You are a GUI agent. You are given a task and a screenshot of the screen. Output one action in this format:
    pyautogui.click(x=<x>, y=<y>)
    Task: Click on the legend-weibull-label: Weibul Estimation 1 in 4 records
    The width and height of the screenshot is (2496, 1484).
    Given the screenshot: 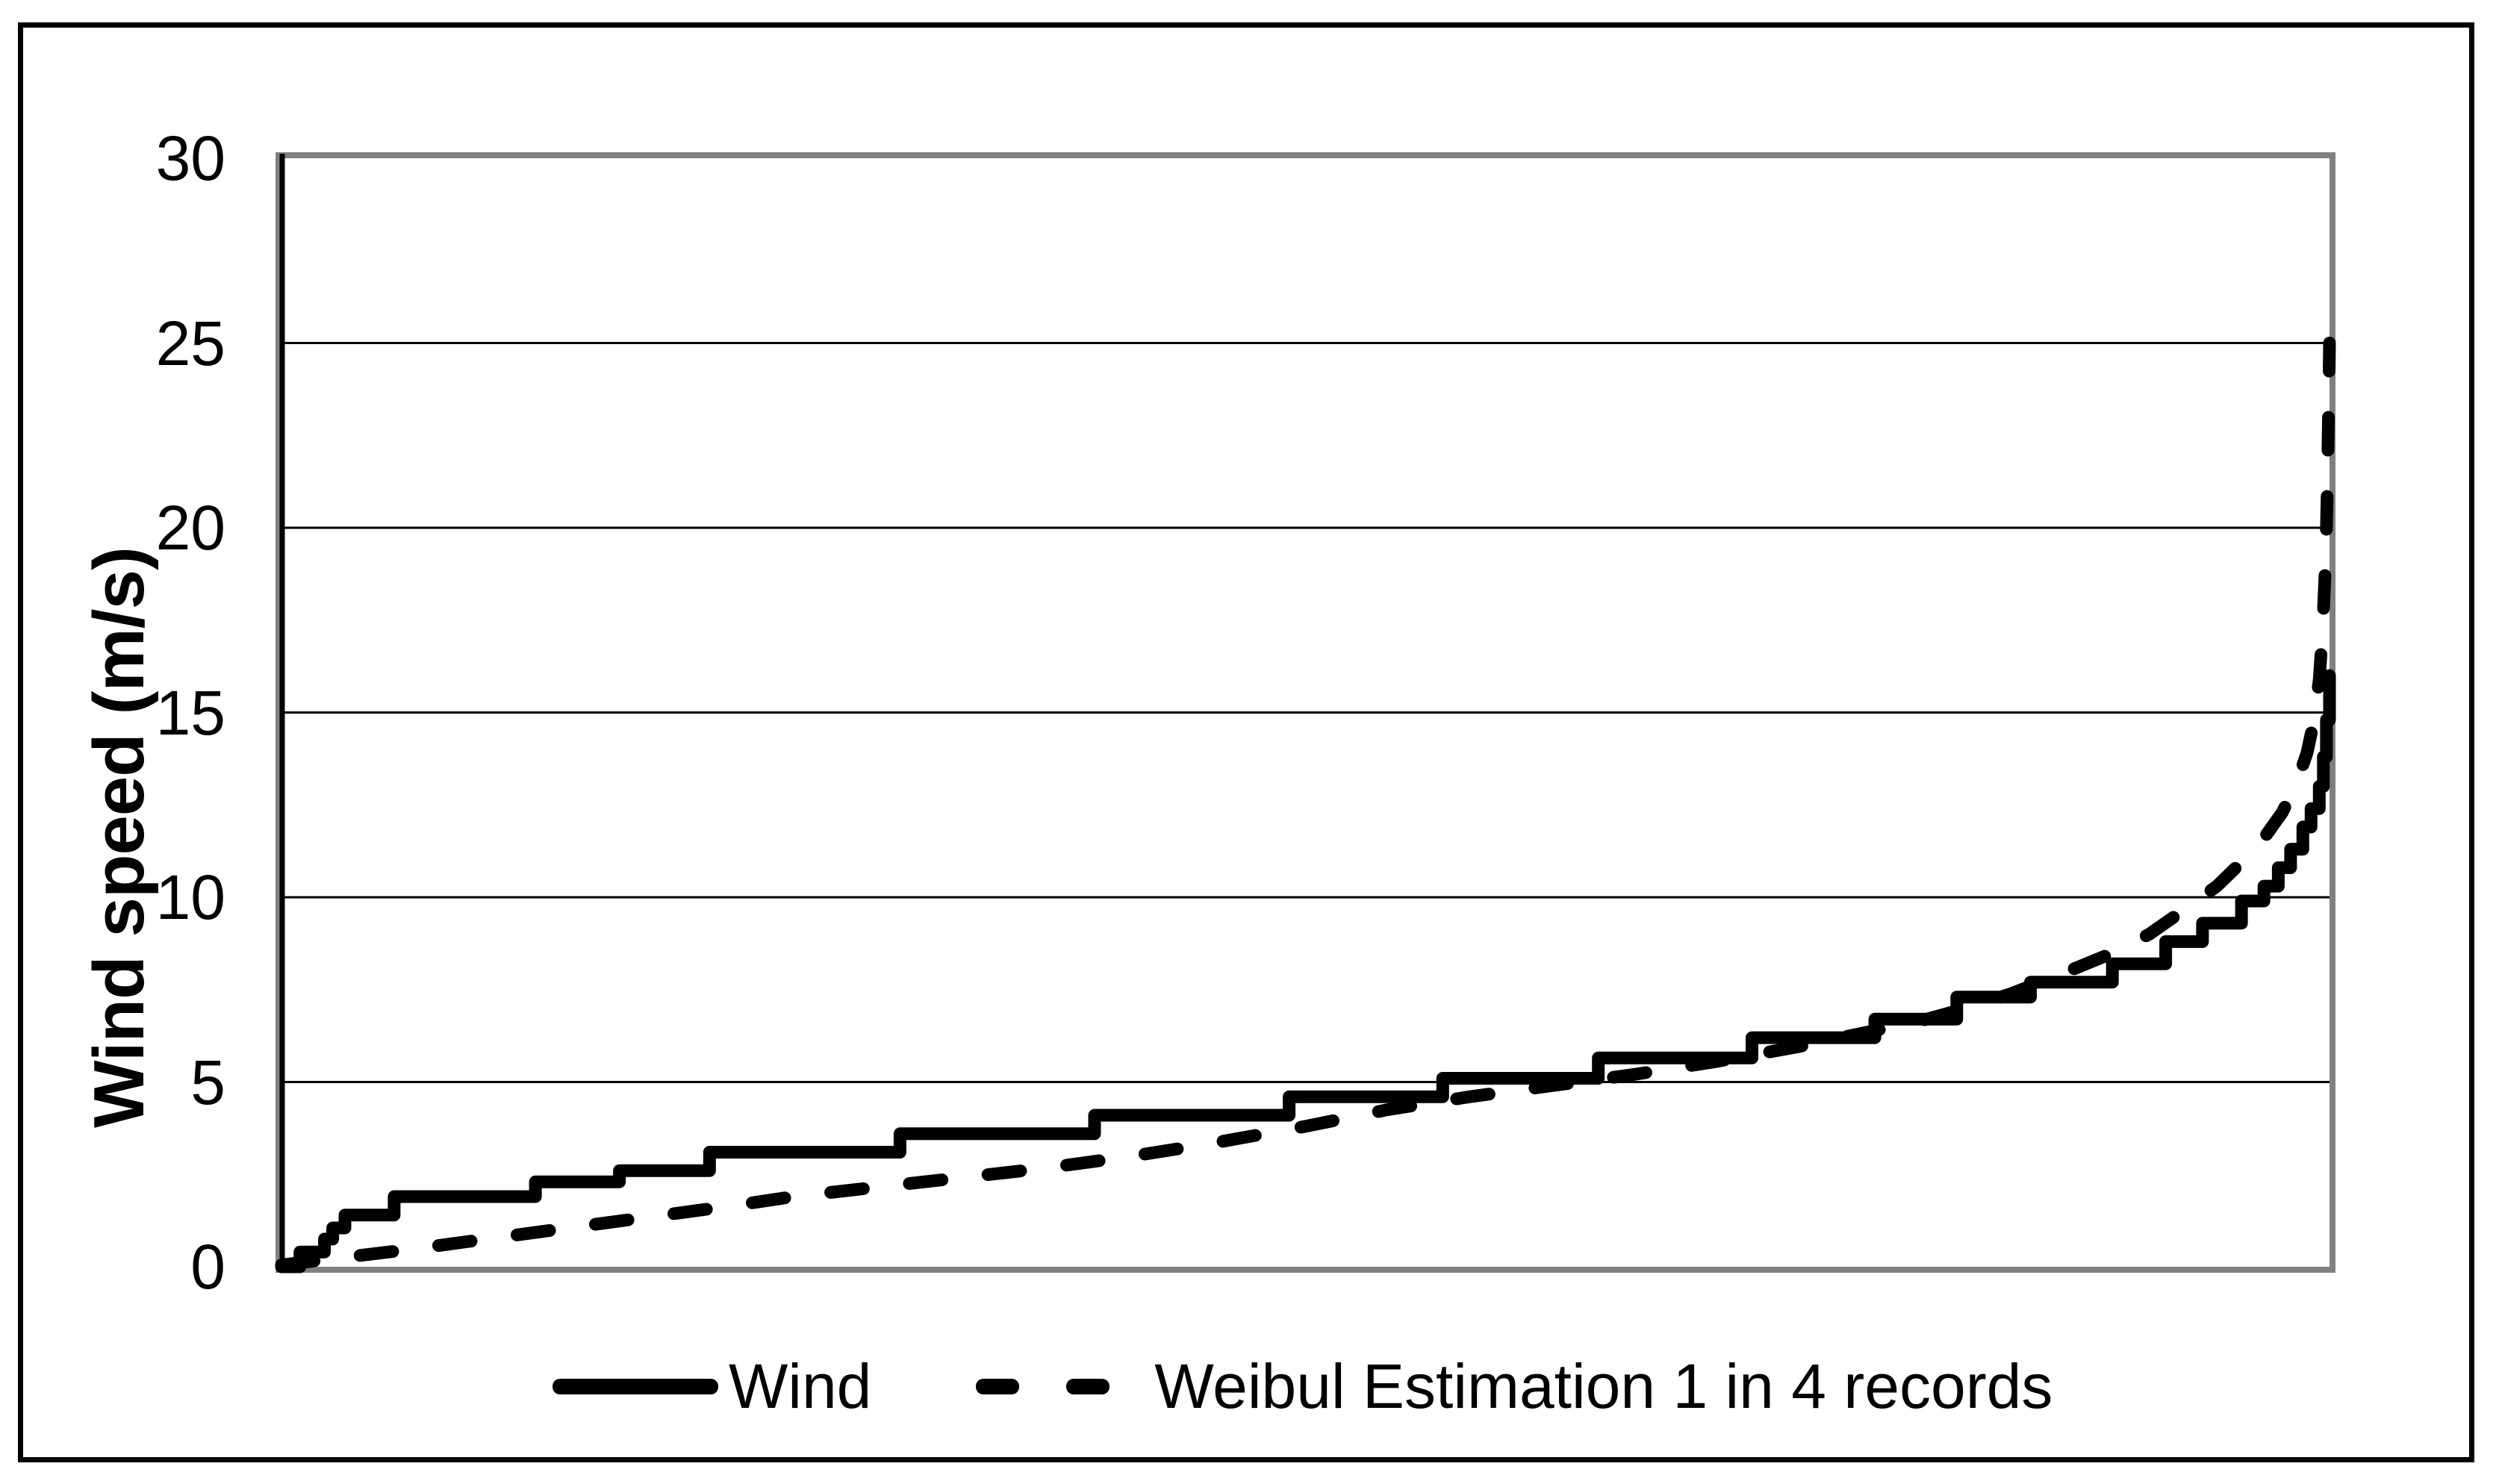 What is the action you would take?
    pyautogui.click(x=1603, y=1385)
    